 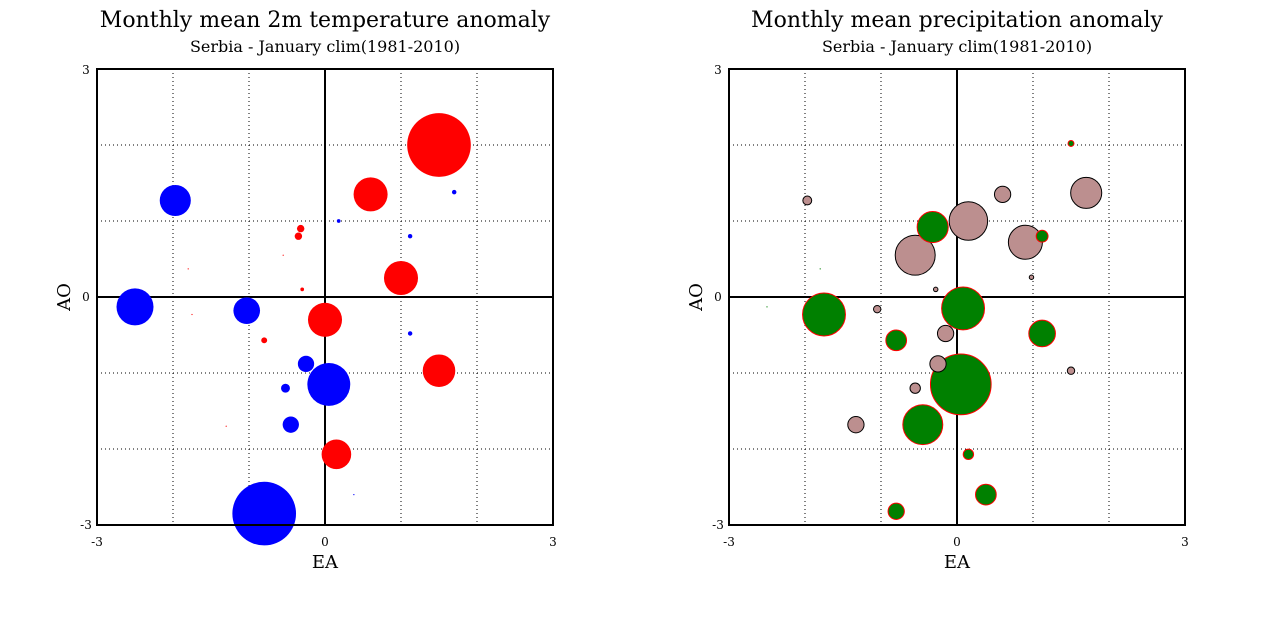 I want to click on precipitation-x-axis-label: EA, so click(x=957, y=562).